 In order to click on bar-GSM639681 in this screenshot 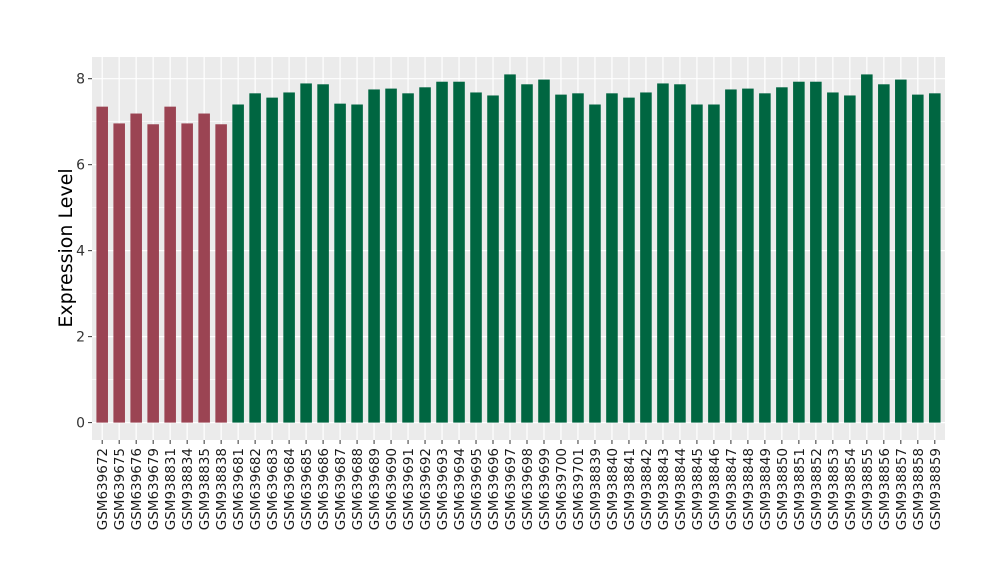, I will do `click(238, 263)`.